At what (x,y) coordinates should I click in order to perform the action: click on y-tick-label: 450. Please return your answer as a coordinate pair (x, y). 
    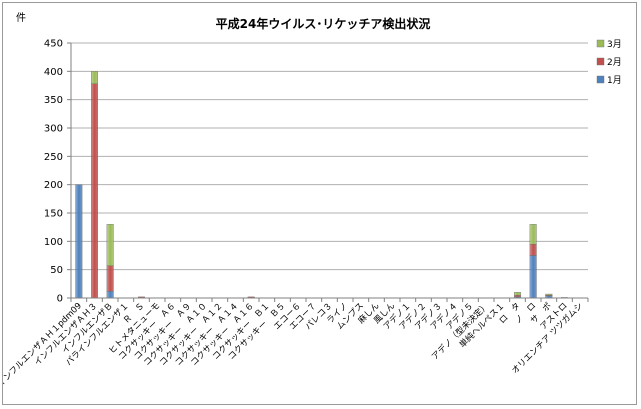
    Looking at the image, I should click on (53, 44).